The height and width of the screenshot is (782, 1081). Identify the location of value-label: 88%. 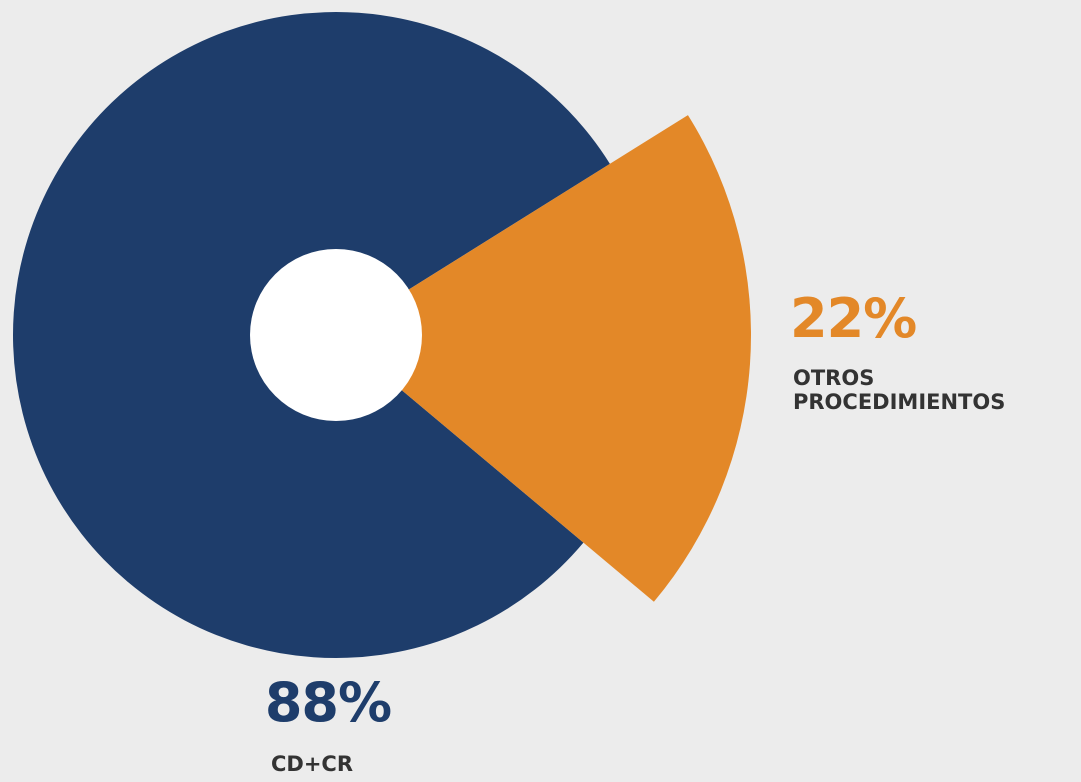
(328, 702).